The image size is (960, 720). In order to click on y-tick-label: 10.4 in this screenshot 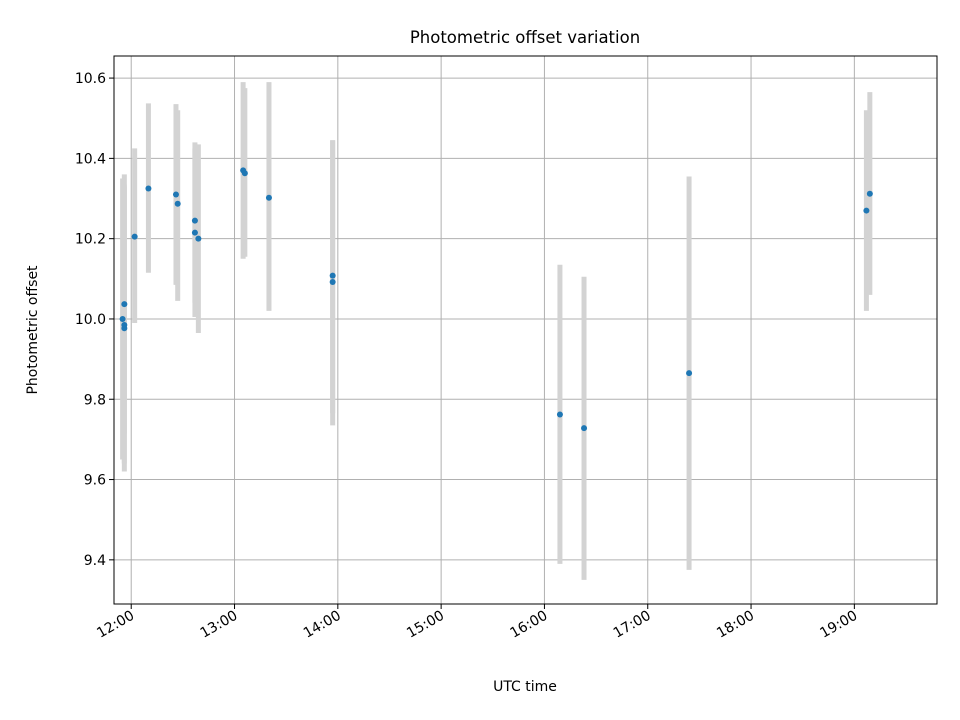, I will do `click(90, 159)`.